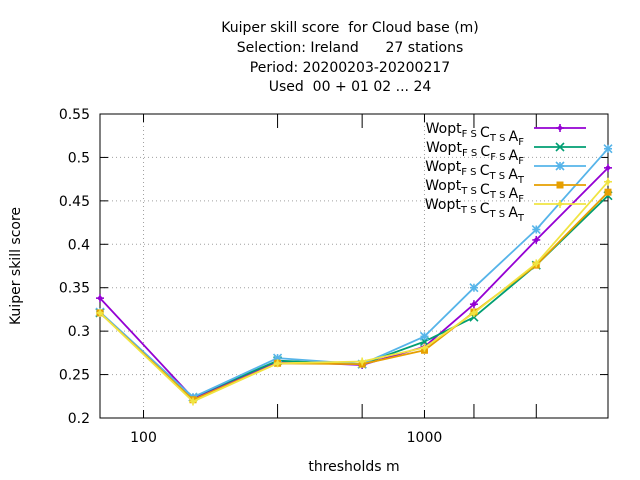 The width and height of the screenshot is (640, 480). I want to click on legend-label: WoptT S CT S AT, so click(475, 210).